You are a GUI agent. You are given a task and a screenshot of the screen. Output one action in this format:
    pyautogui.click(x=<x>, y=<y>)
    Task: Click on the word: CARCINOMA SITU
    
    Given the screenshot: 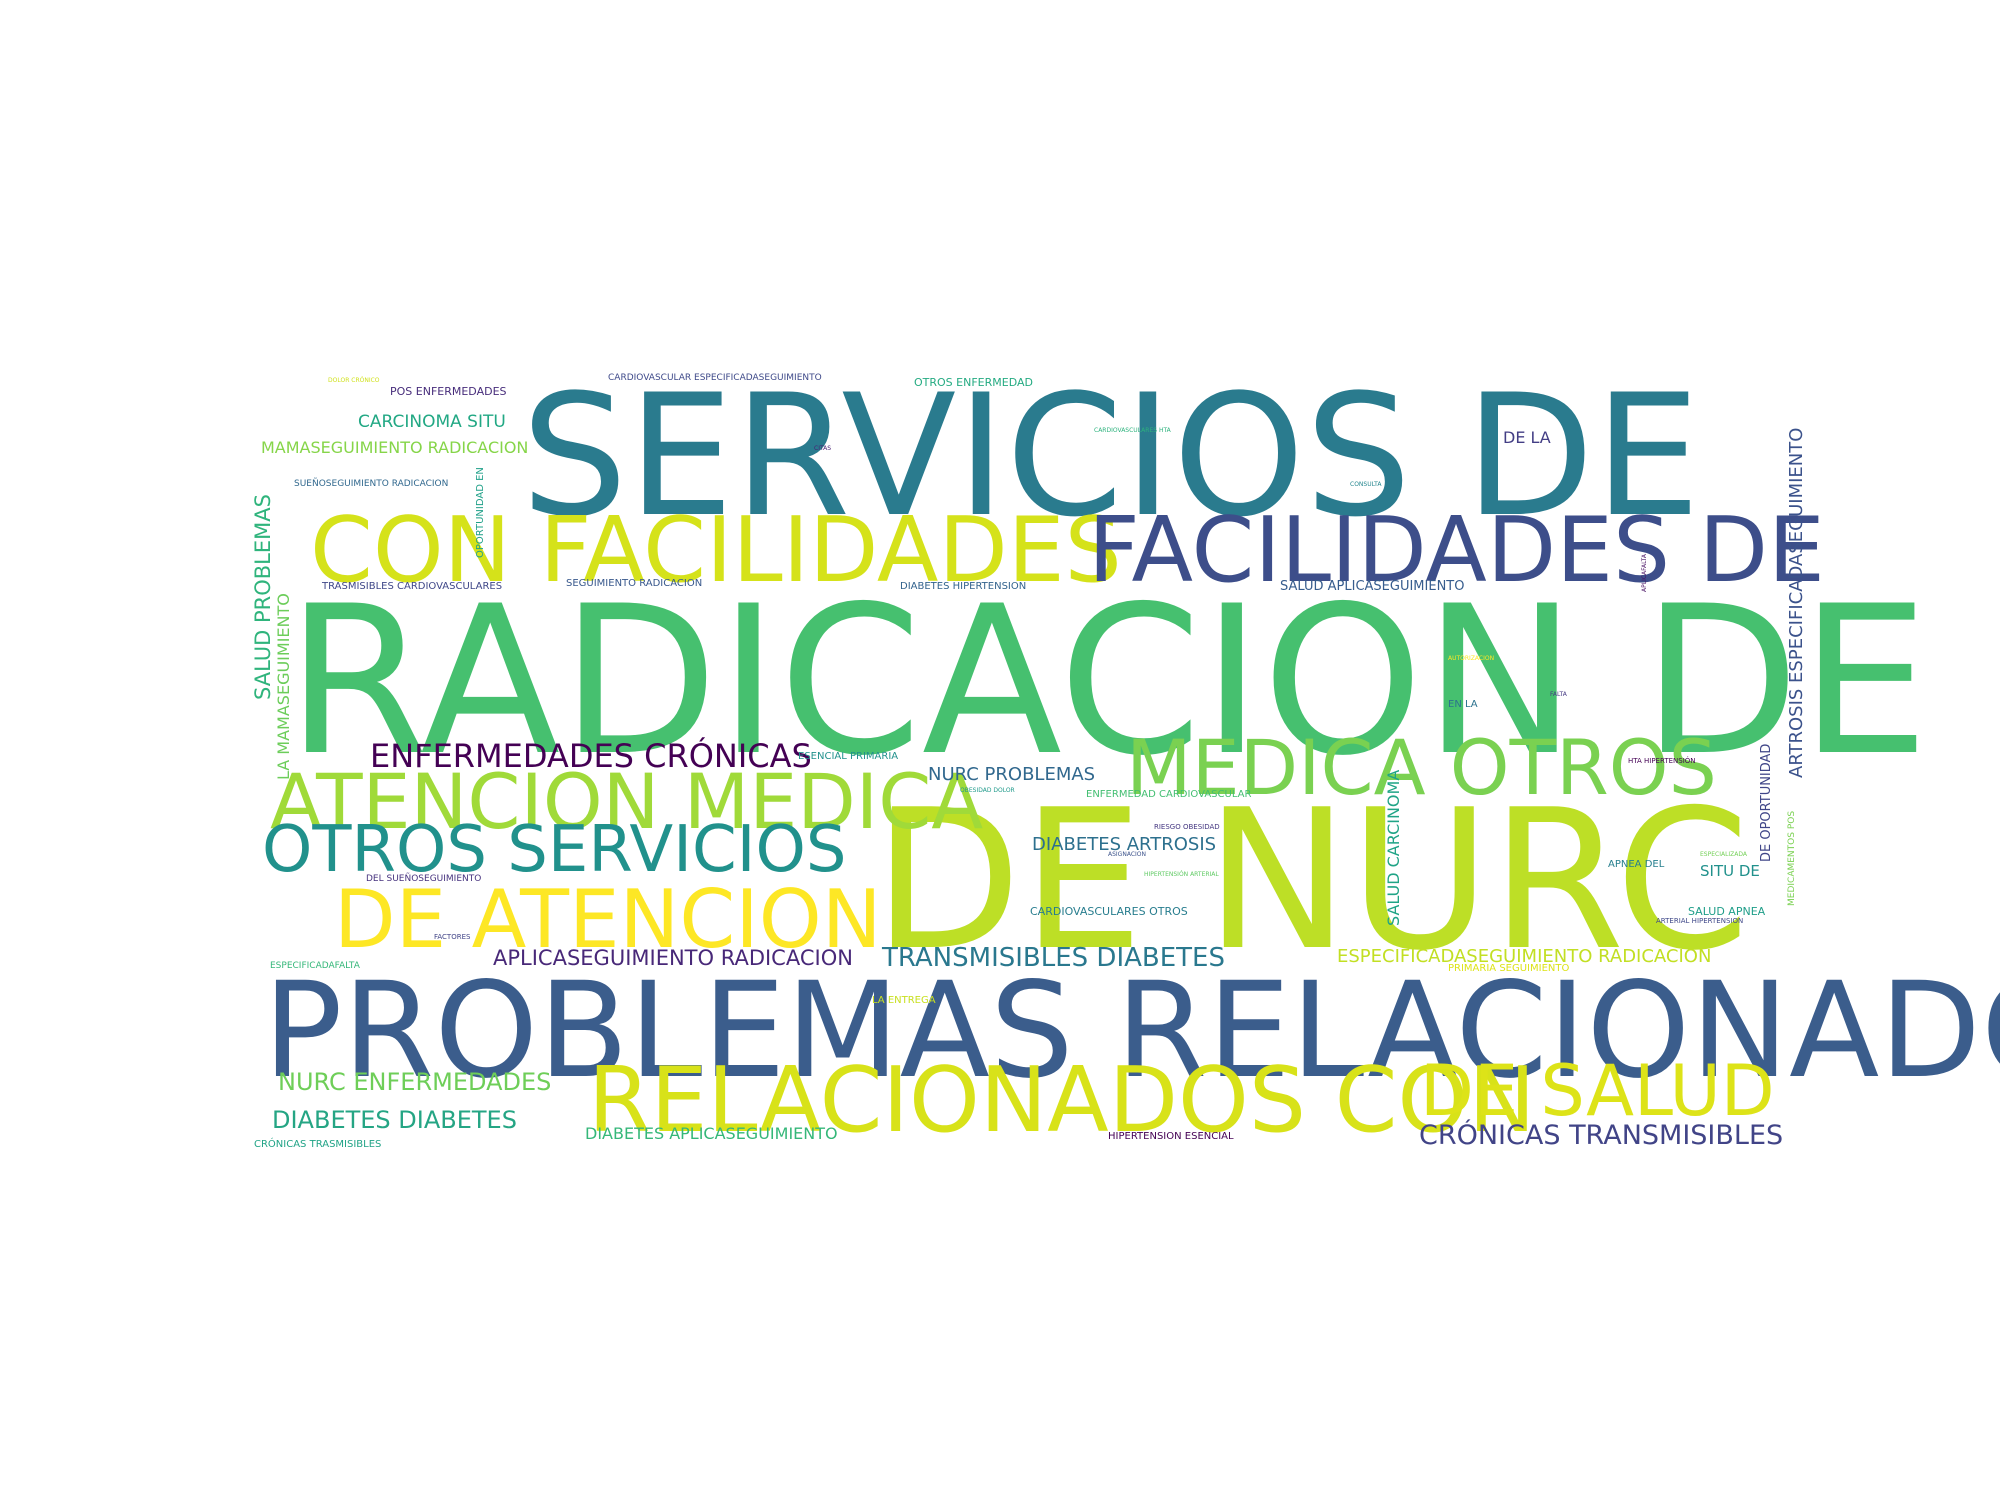 What is the action you would take?
    pyautogui.click(x=432, y=422)
    